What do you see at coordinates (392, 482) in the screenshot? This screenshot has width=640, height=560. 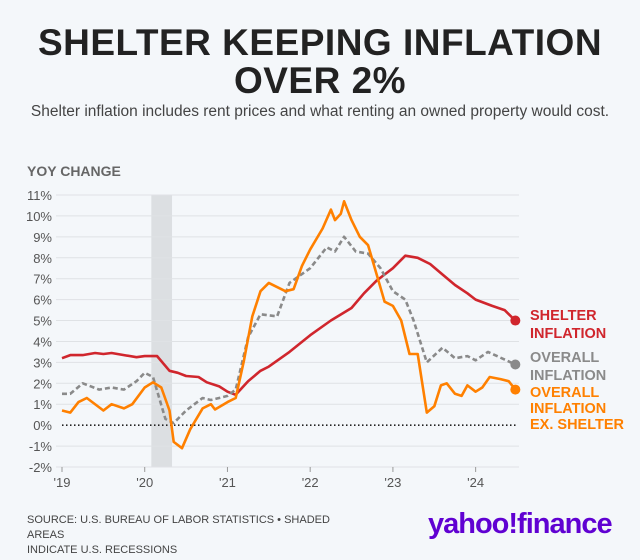 I see `x-tick-label: '23` at bounding box center [392, 482].